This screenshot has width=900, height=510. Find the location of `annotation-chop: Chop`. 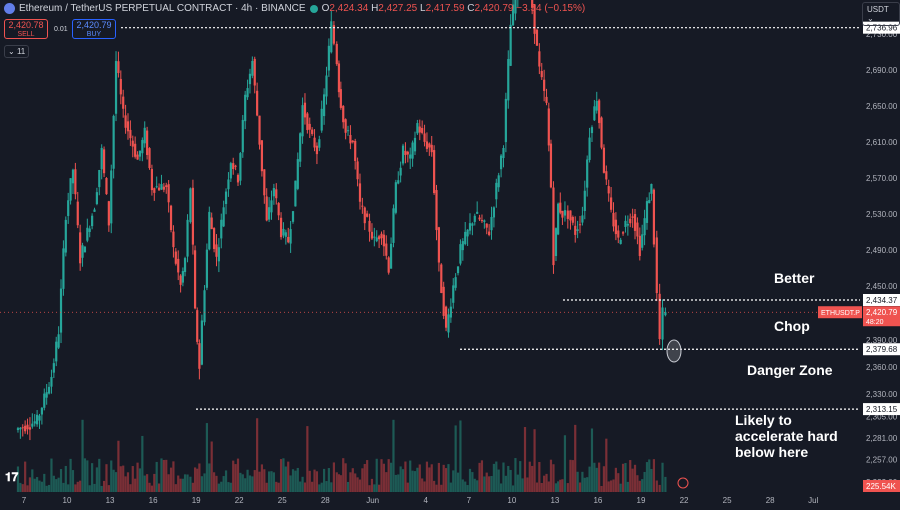

annotation-chop: Chop is located at coordinates (792, 326).